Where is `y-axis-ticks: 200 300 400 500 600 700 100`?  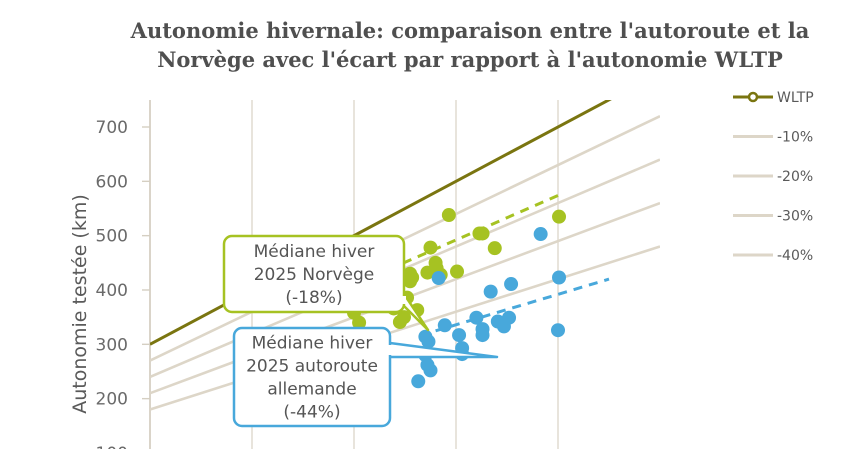 y-axis-ticks: 200 300 400 500 600 700 100 is located at coordinates (123, 283).